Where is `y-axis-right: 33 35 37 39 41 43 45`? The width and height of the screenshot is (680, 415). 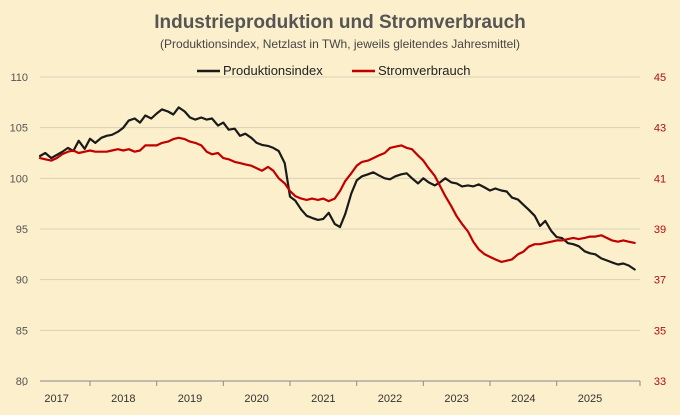
y-axis-right: 33 35 37 39 41 43 45 is located at coordinates (660, 230).